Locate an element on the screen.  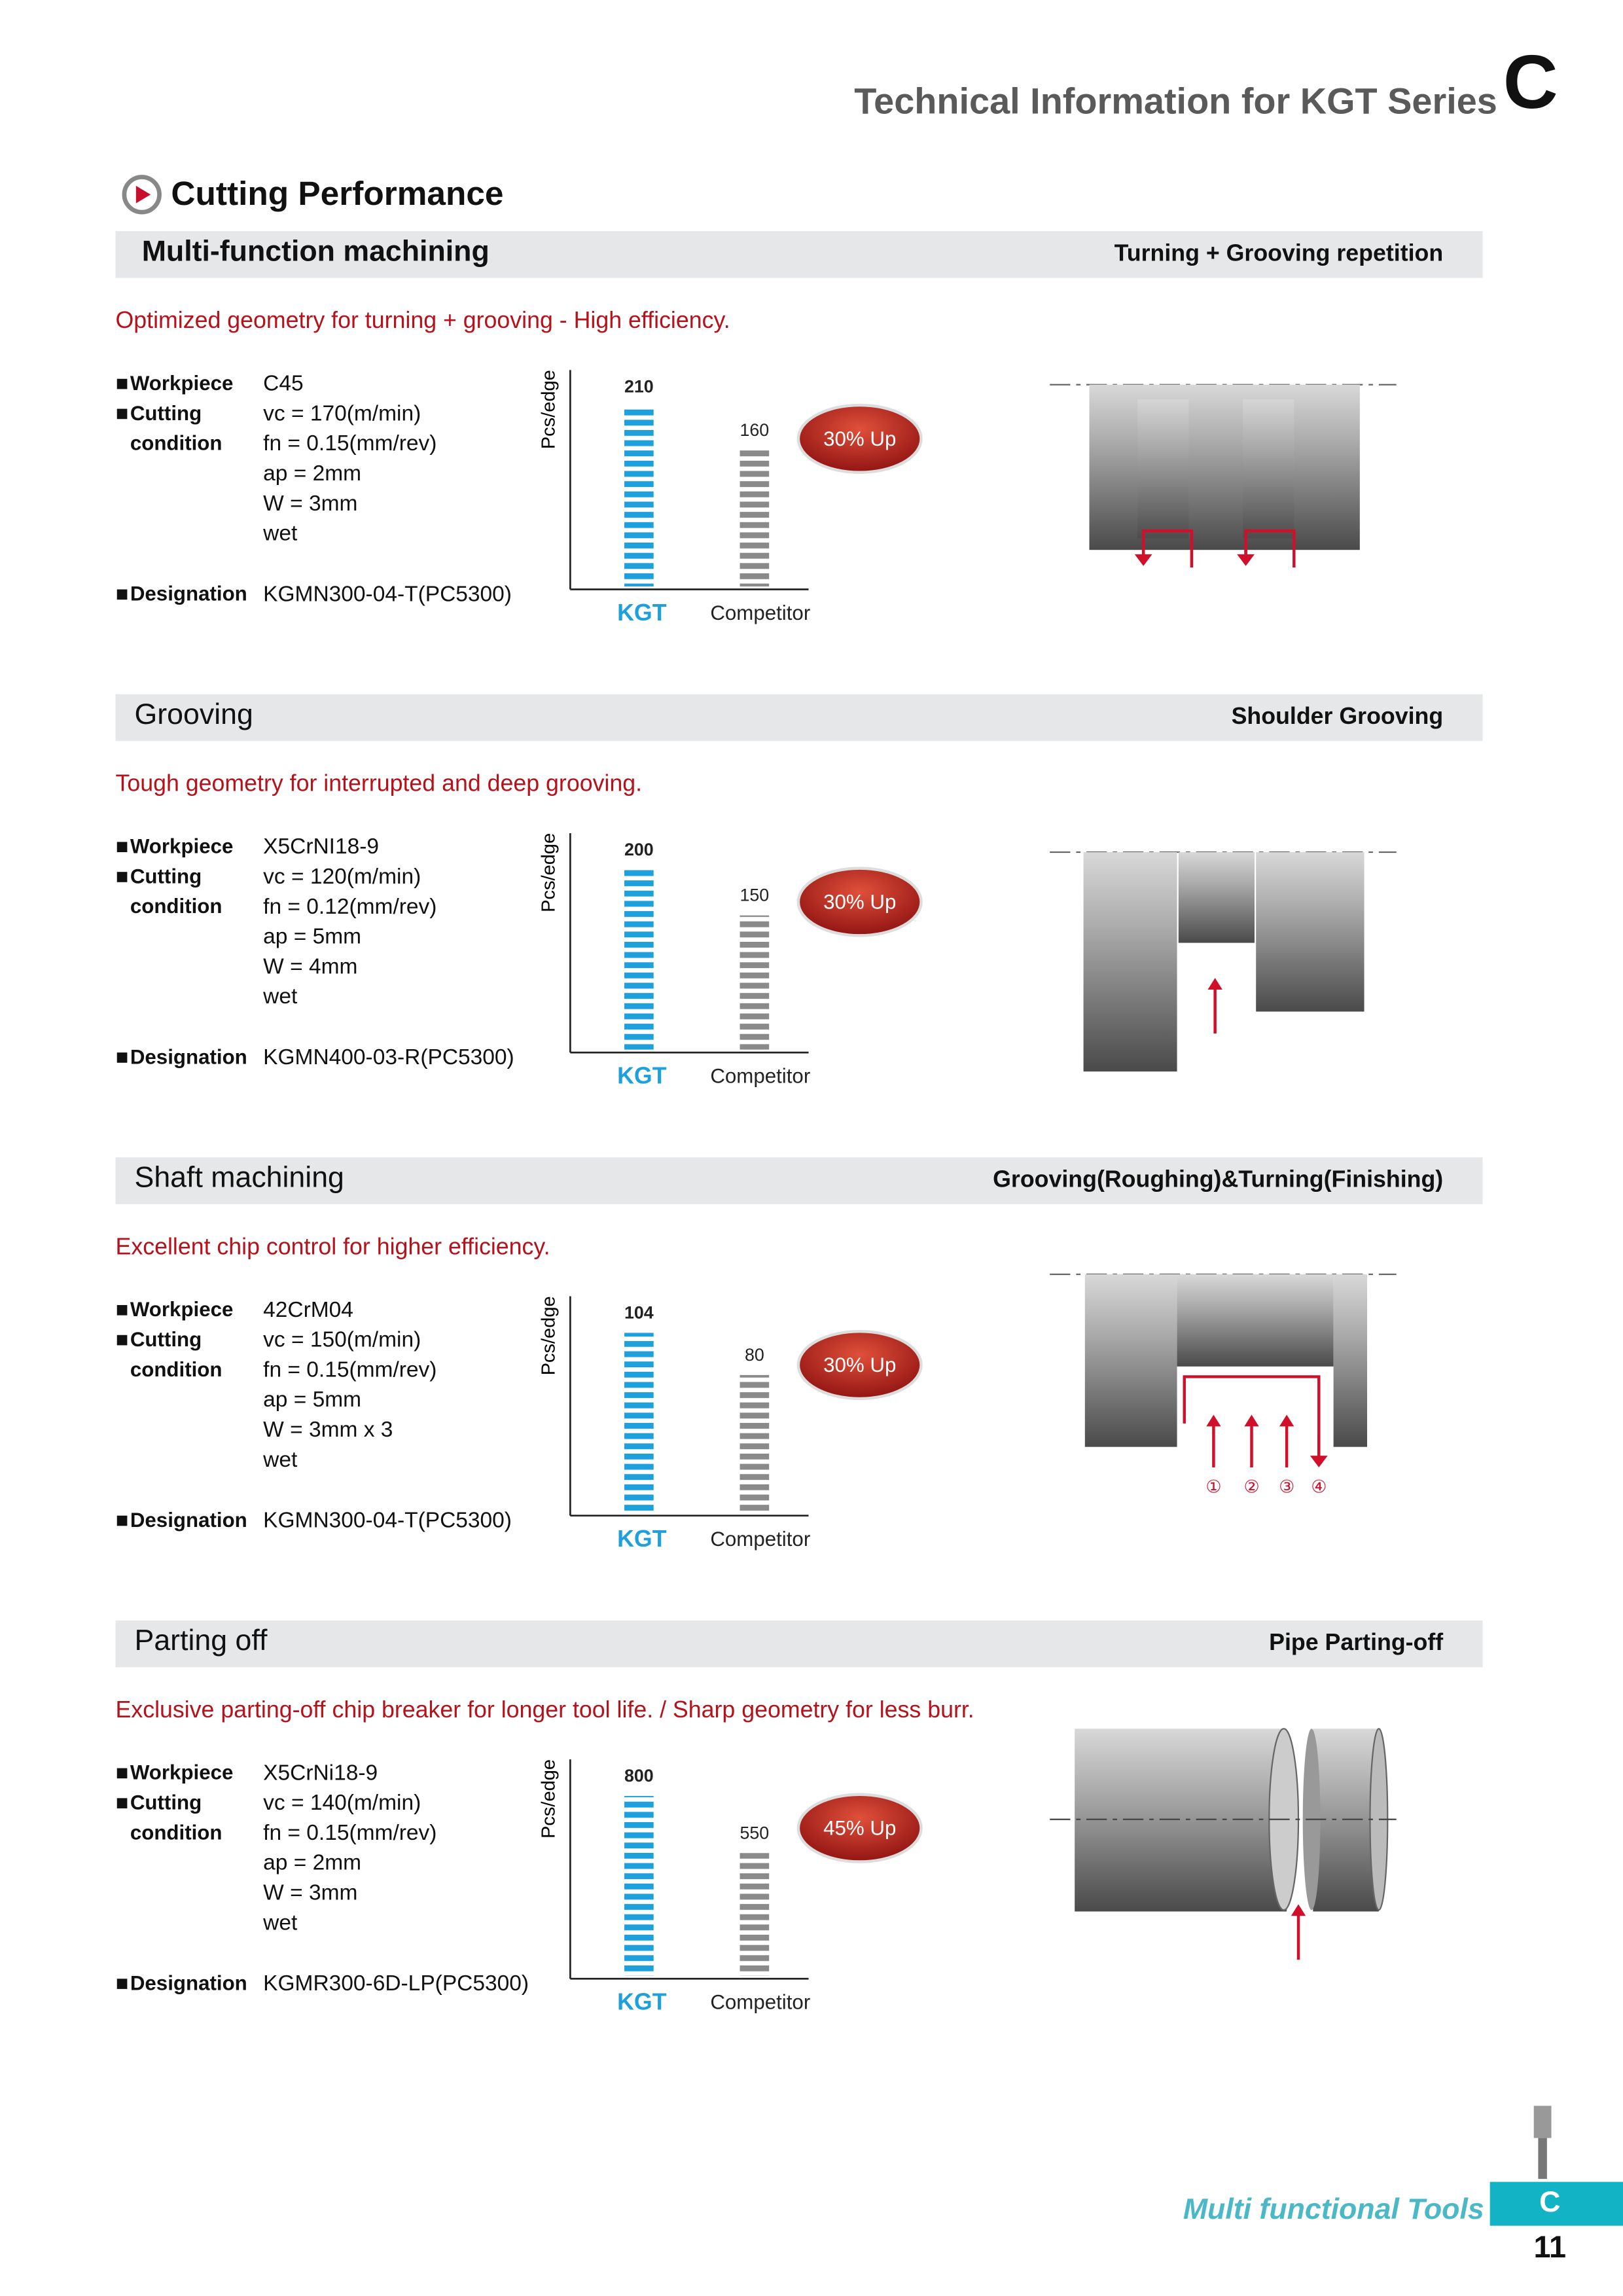
value-label: 550 is located at coordinates (755, 1833).